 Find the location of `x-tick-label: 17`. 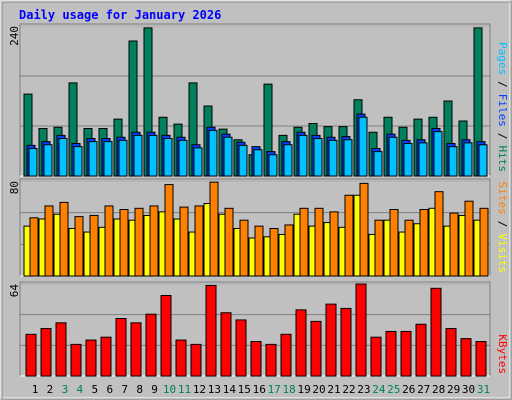

x-tick-label: 17 is located at coordinates (274, 389).